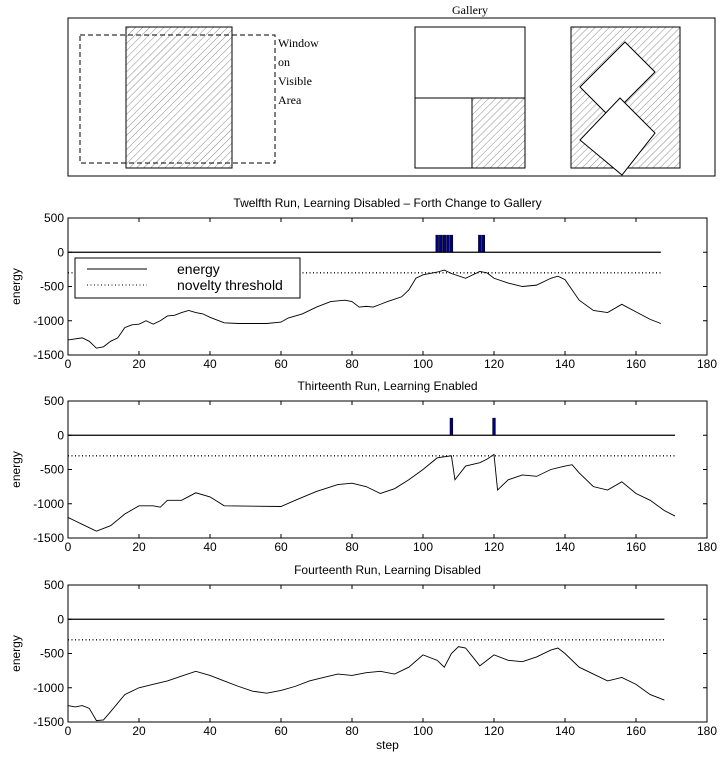 The image size is (720, 765). What do you see at coordinates (617, 136) in the screenshot?
I see `diamond` at bounding box center [617, 136].